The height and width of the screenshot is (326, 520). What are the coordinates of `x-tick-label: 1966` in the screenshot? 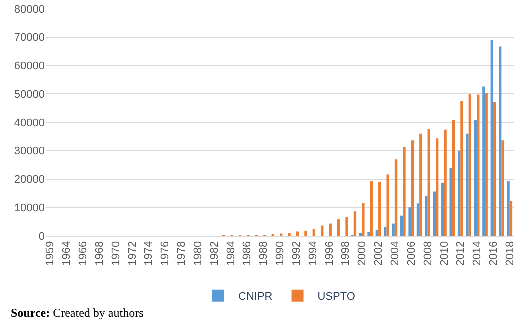 It's located at (84, 253).